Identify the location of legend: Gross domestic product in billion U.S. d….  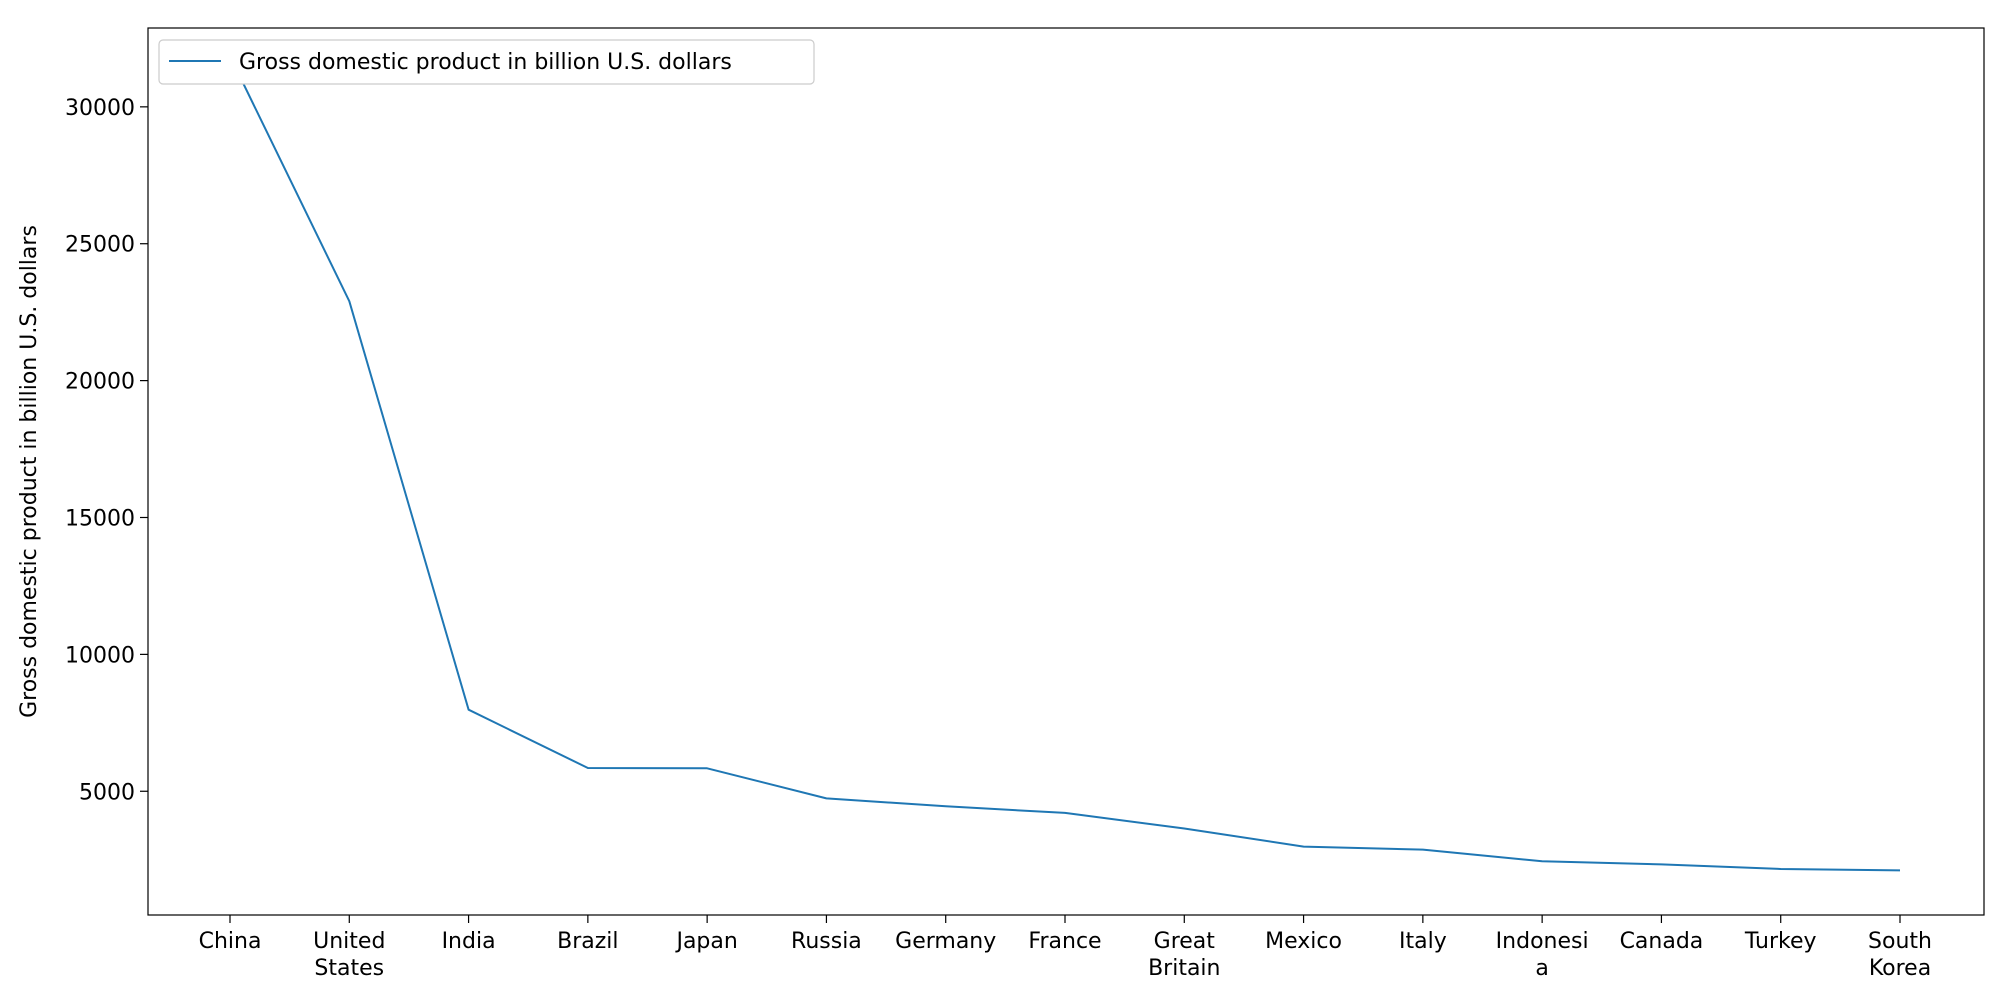
(486, 62).